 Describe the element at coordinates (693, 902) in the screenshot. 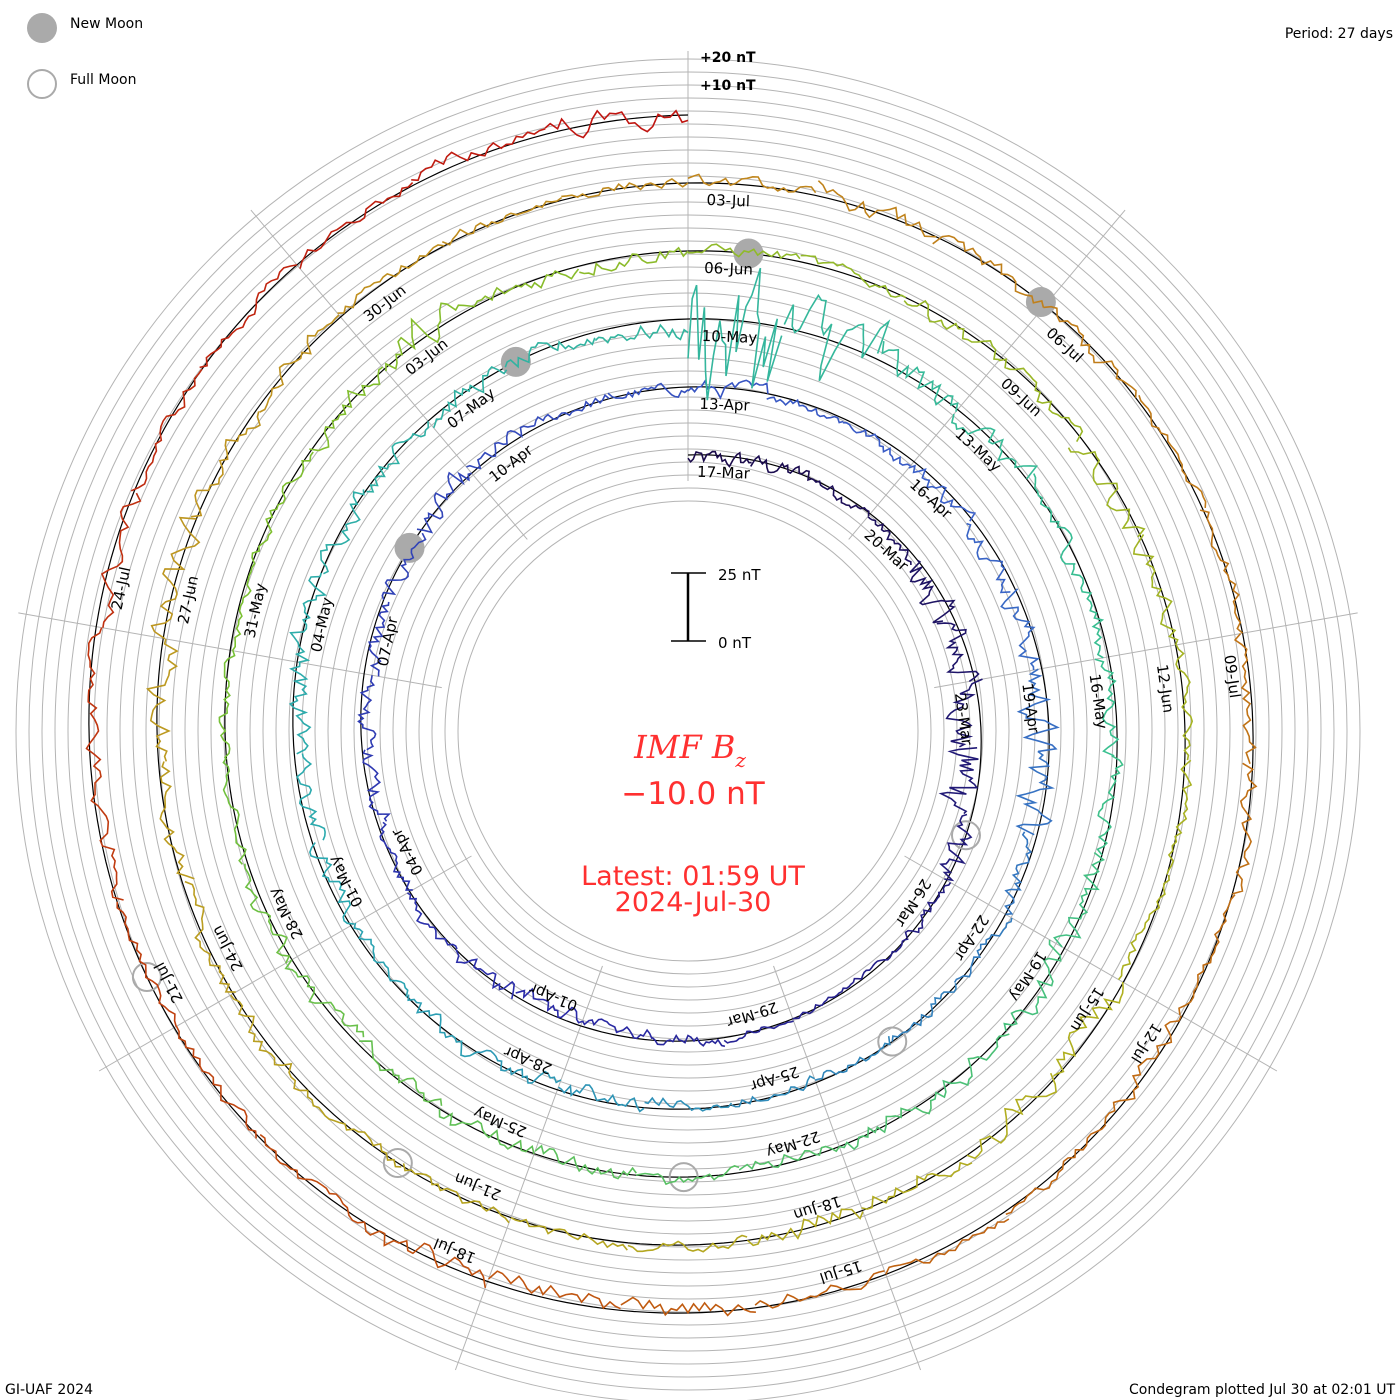

I see `latest-date: 2024-Jul-30` at that location.